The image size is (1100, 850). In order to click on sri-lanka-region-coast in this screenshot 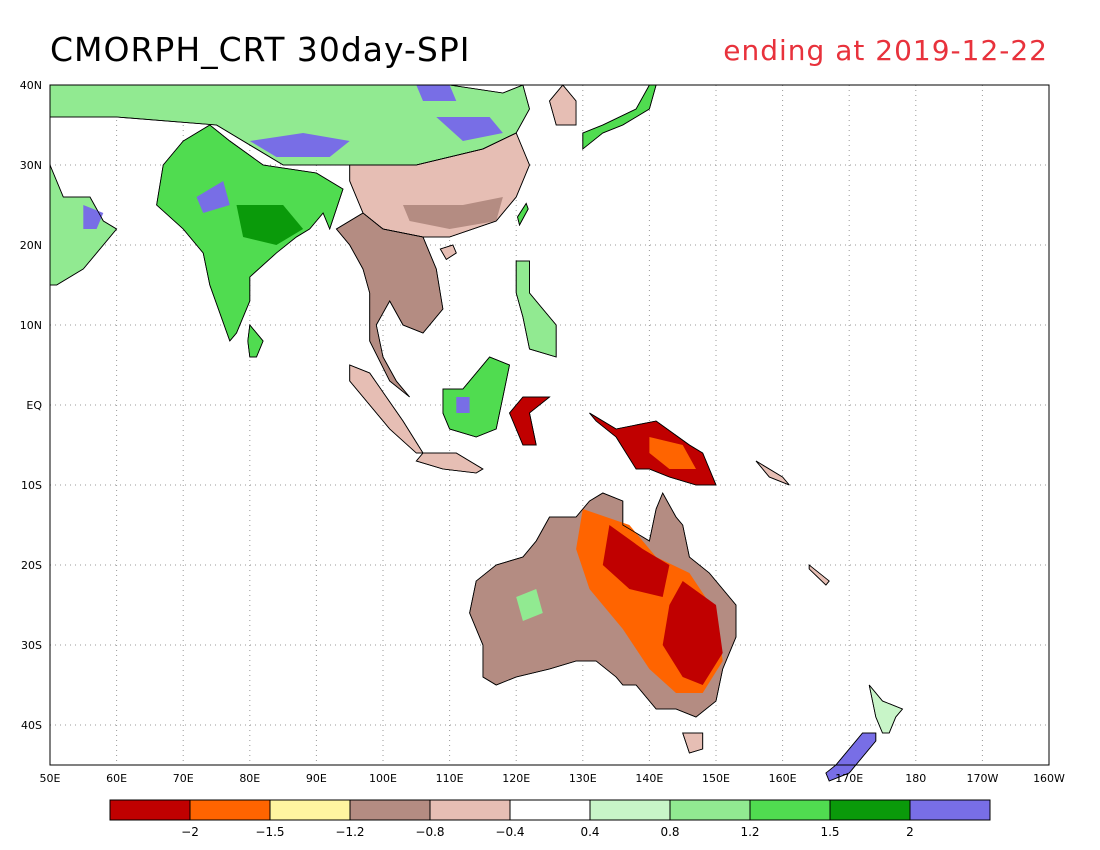, I will do `click(255, 341)`.